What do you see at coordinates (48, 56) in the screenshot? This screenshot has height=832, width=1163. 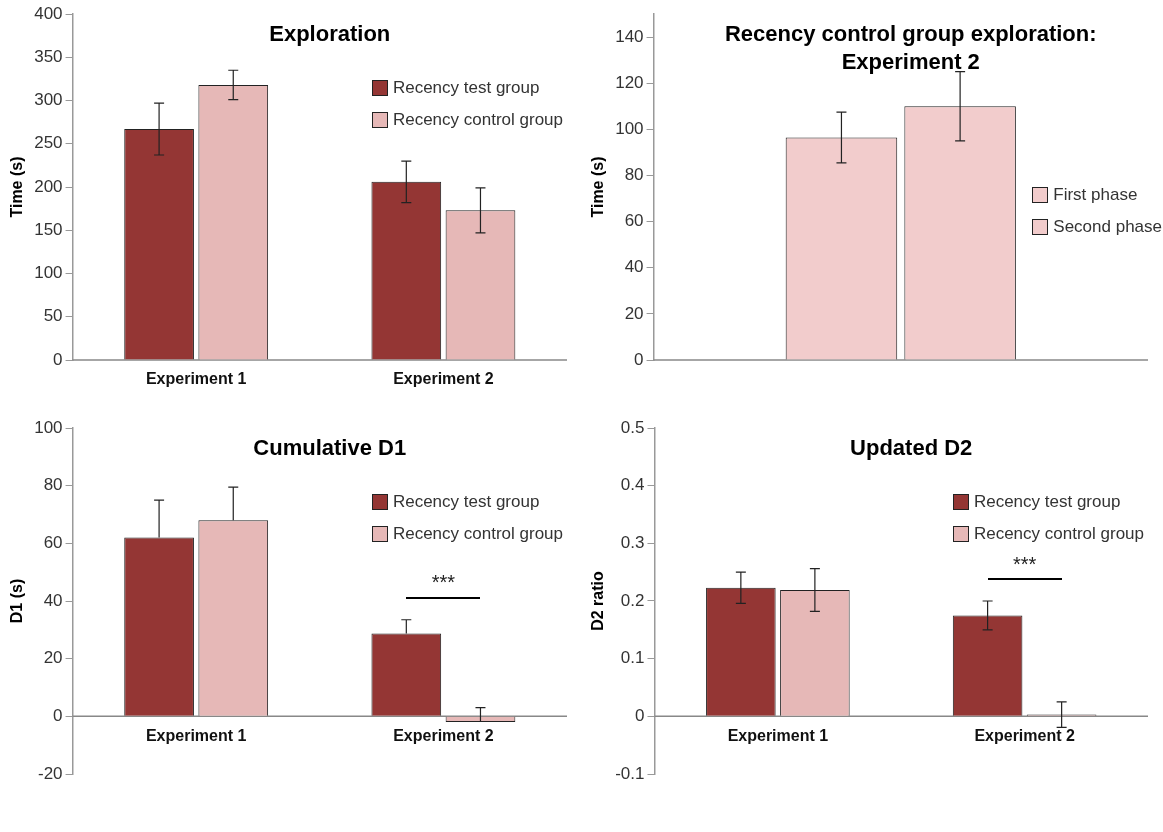 I see `y-tick-label: 350` at bounding box center [48, 56].